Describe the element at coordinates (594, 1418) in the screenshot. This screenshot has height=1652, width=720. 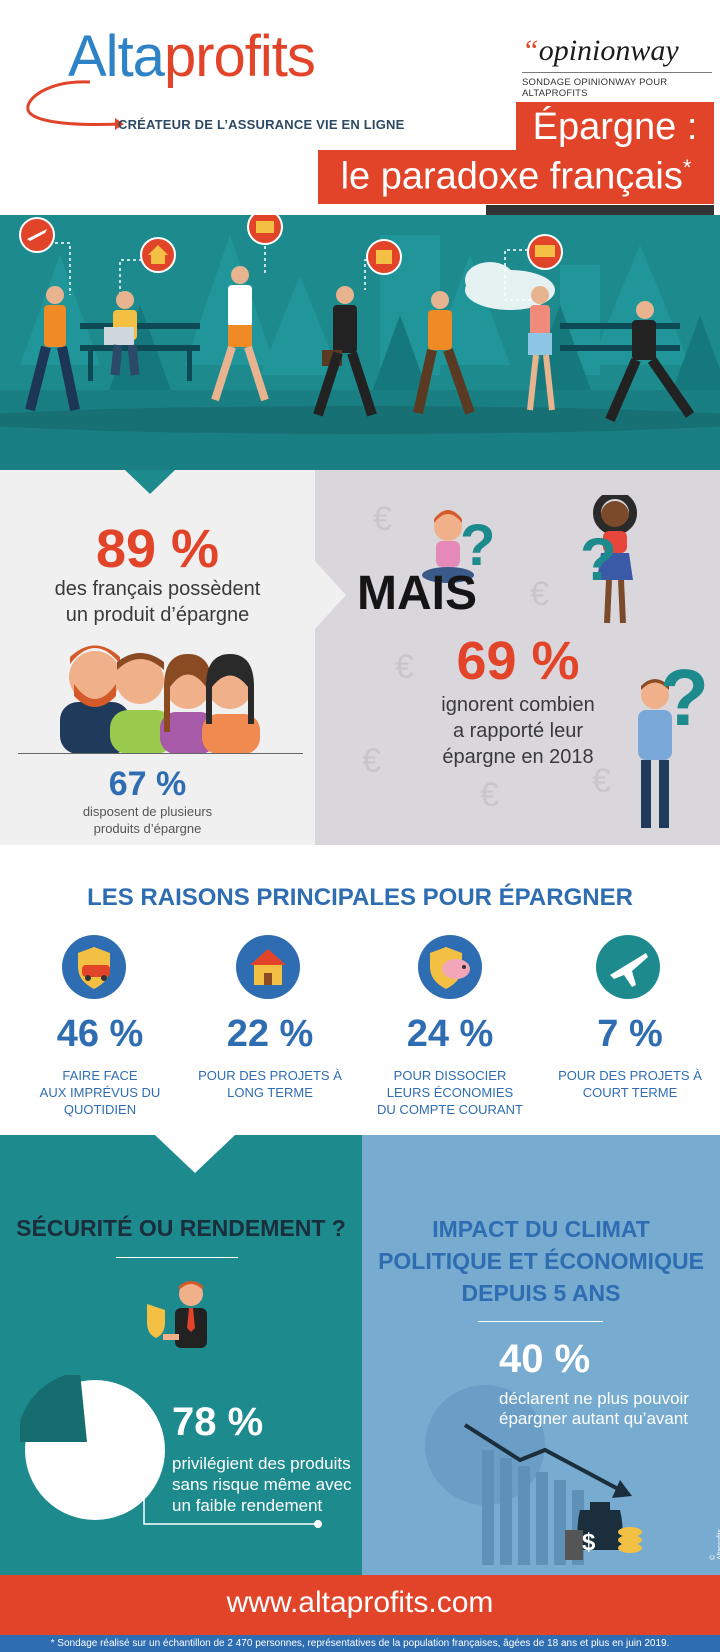
I see `climate-line2: épargner autant qu’avant` at that location.